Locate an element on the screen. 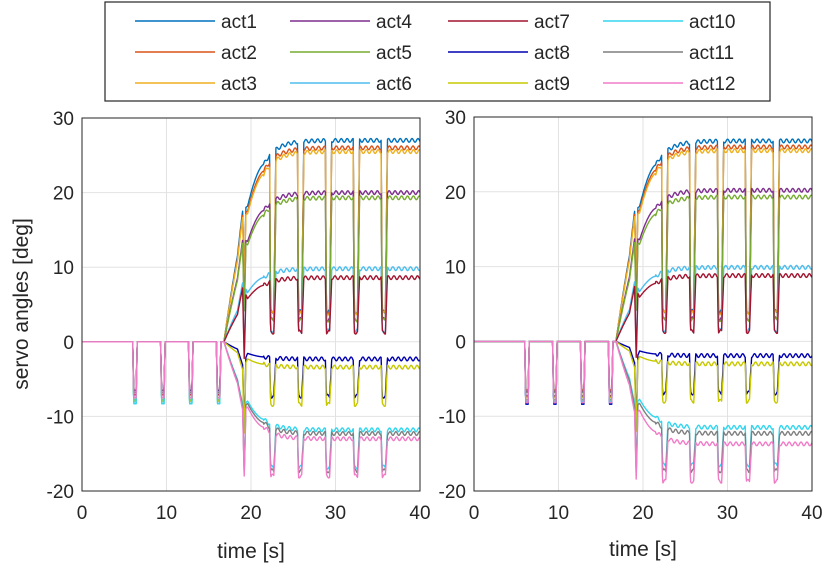  right-xtick-label: 10 is located at coordinates (558, 513).